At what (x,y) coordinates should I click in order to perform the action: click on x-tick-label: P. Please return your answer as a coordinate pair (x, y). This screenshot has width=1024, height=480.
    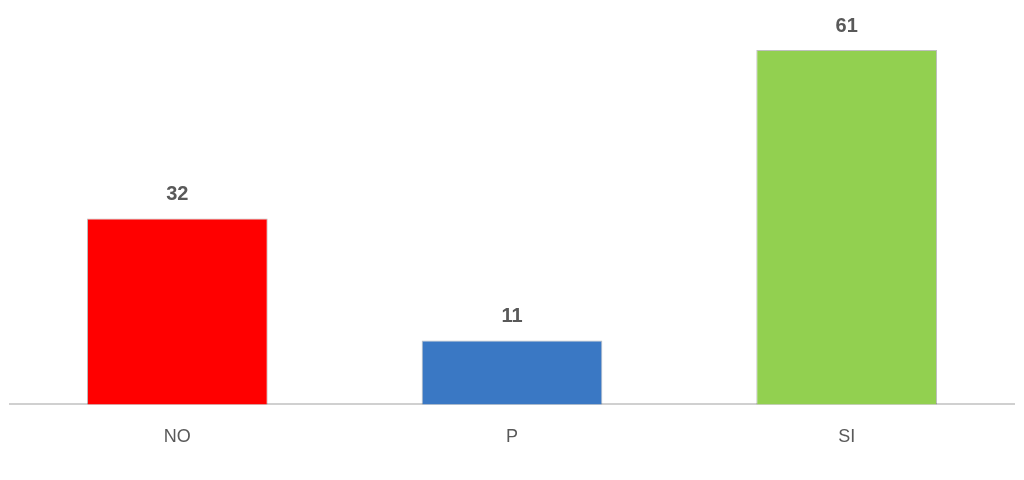
    Looking at the image, I should click on (512, 436).